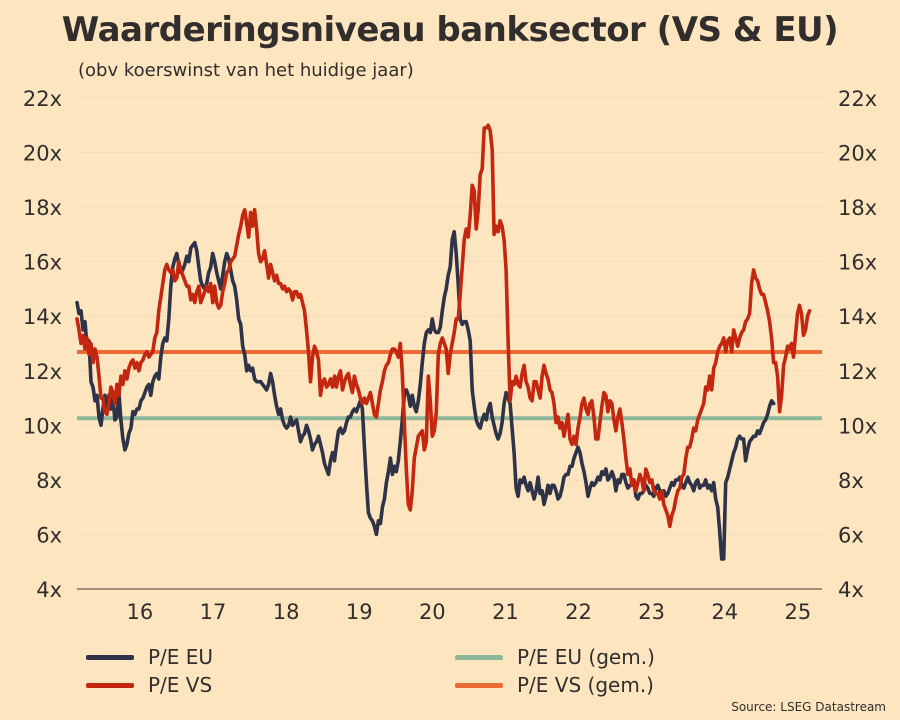 The image size is (900, 720). Describe the element at coordinates (851, 590) in the screenshot. I see `y-tick-label-right: 4x` at that location.